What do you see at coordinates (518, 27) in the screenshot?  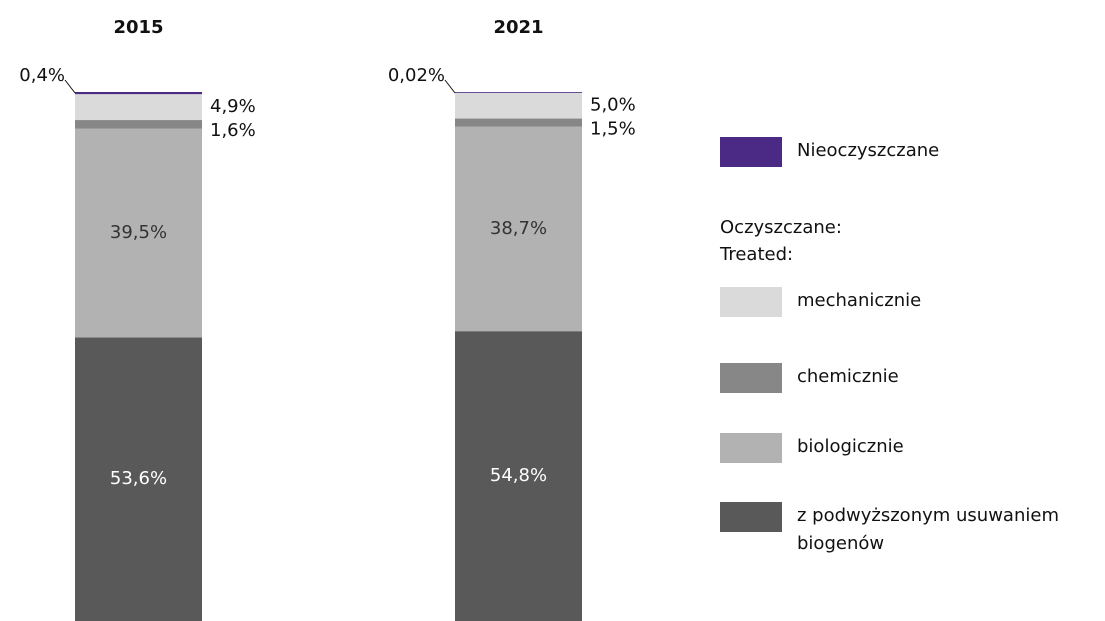 I see `category-label: 2021` at bounding box center [518, 27].